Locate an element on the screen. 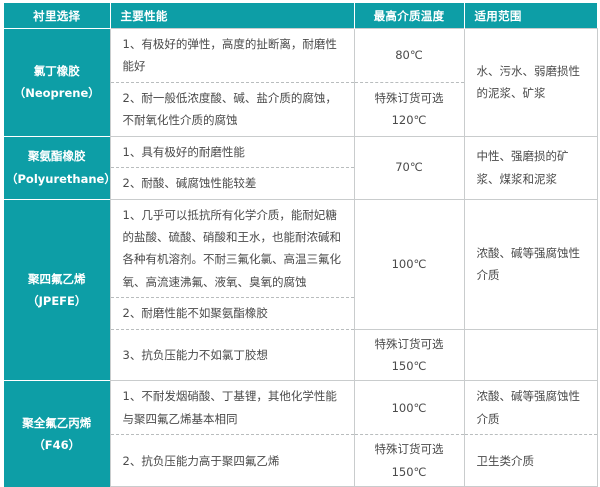 This screenshot has width=600, height=487. scope-text: 卫生类介质 is located at coordinates (530, 460).